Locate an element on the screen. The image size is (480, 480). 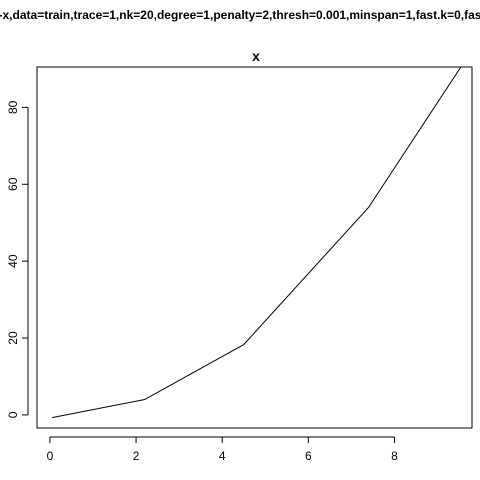
x-tick-label: 8 is located at coordinates (394, 456).